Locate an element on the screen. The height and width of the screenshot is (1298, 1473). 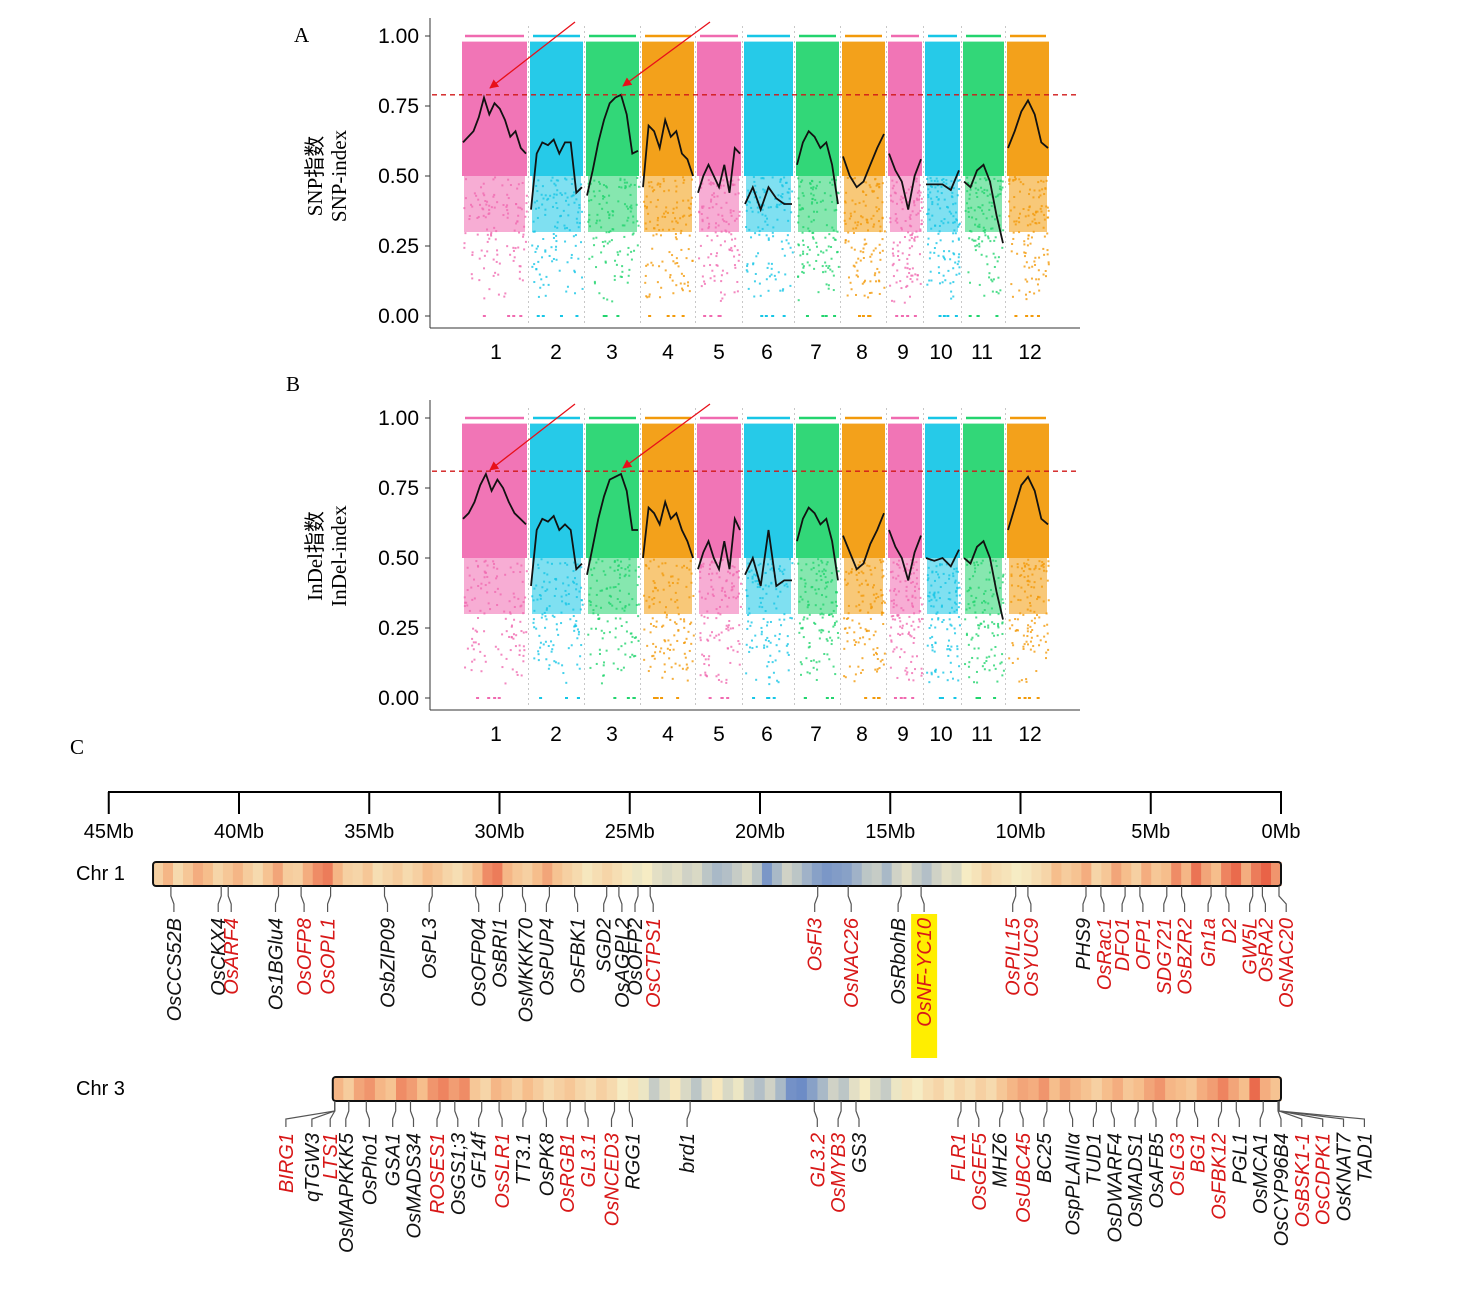
indel-xtick-label: 8 is located at coordinates (862, 734).